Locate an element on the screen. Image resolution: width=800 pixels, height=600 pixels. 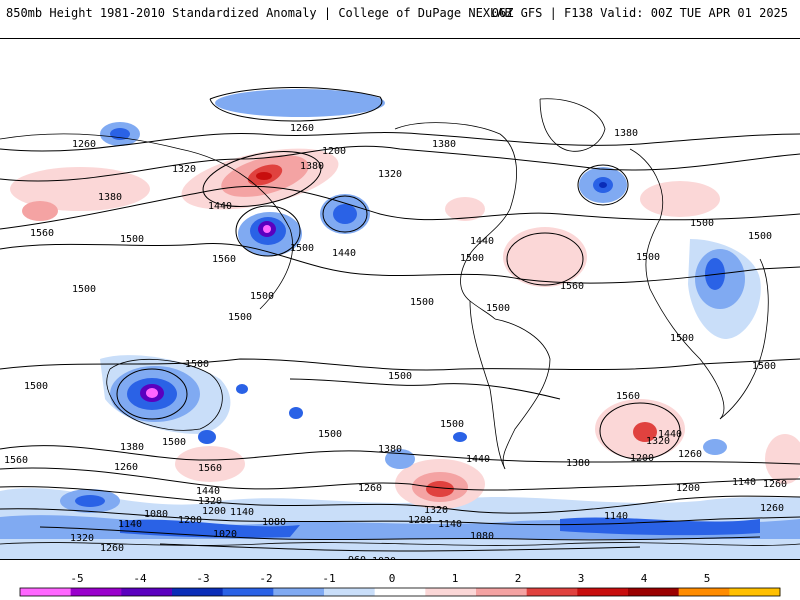
contour-1440-northern is located at coordinates (400, 207).